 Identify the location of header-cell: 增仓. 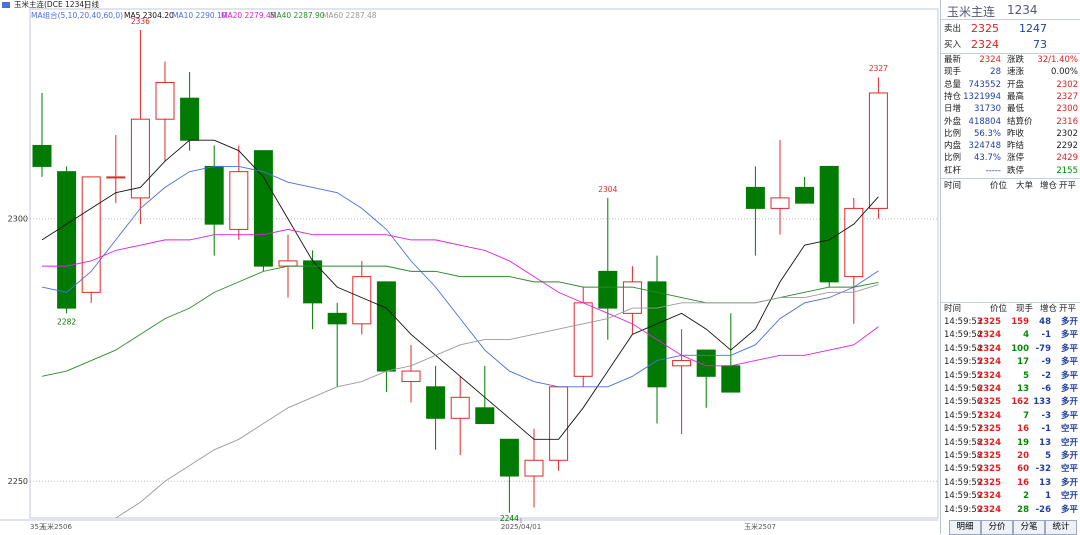
(1049, 309).